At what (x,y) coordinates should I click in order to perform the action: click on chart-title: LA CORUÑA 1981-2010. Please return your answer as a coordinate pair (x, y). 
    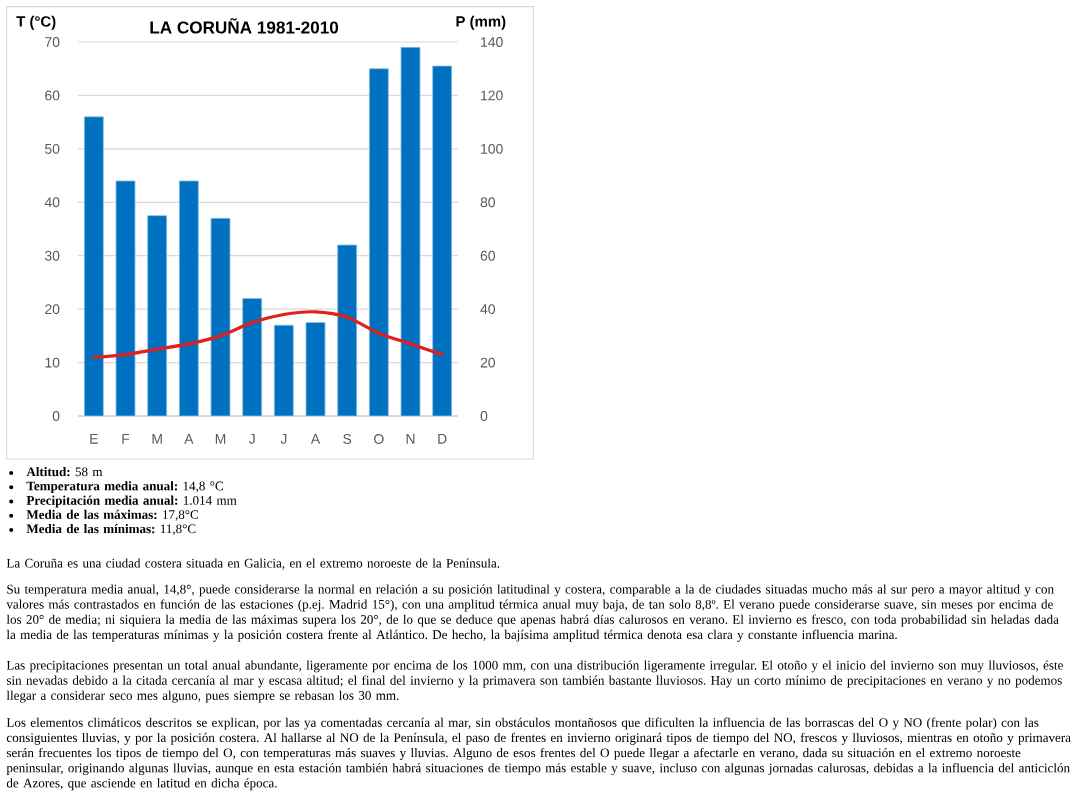
    Looking at the image, I should click on (244, 26).